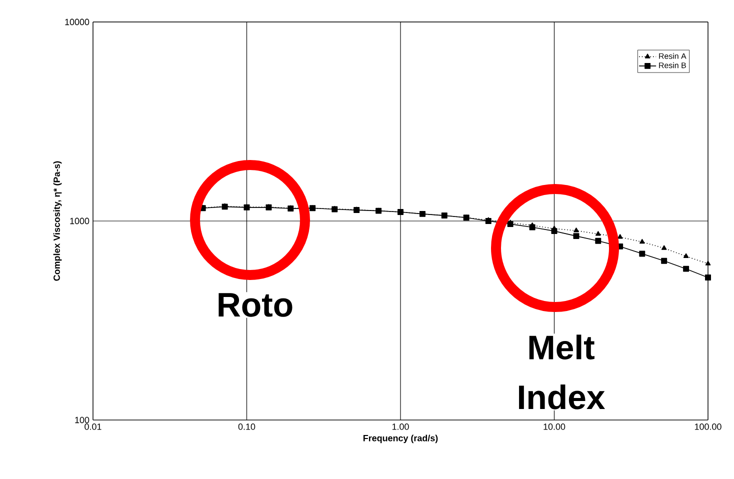 The width and height of the screenshot is (734, 479). Describe the element at coordinates (247, 427) in the screenshot. I see `x-tick-label: 0.10` at that location.